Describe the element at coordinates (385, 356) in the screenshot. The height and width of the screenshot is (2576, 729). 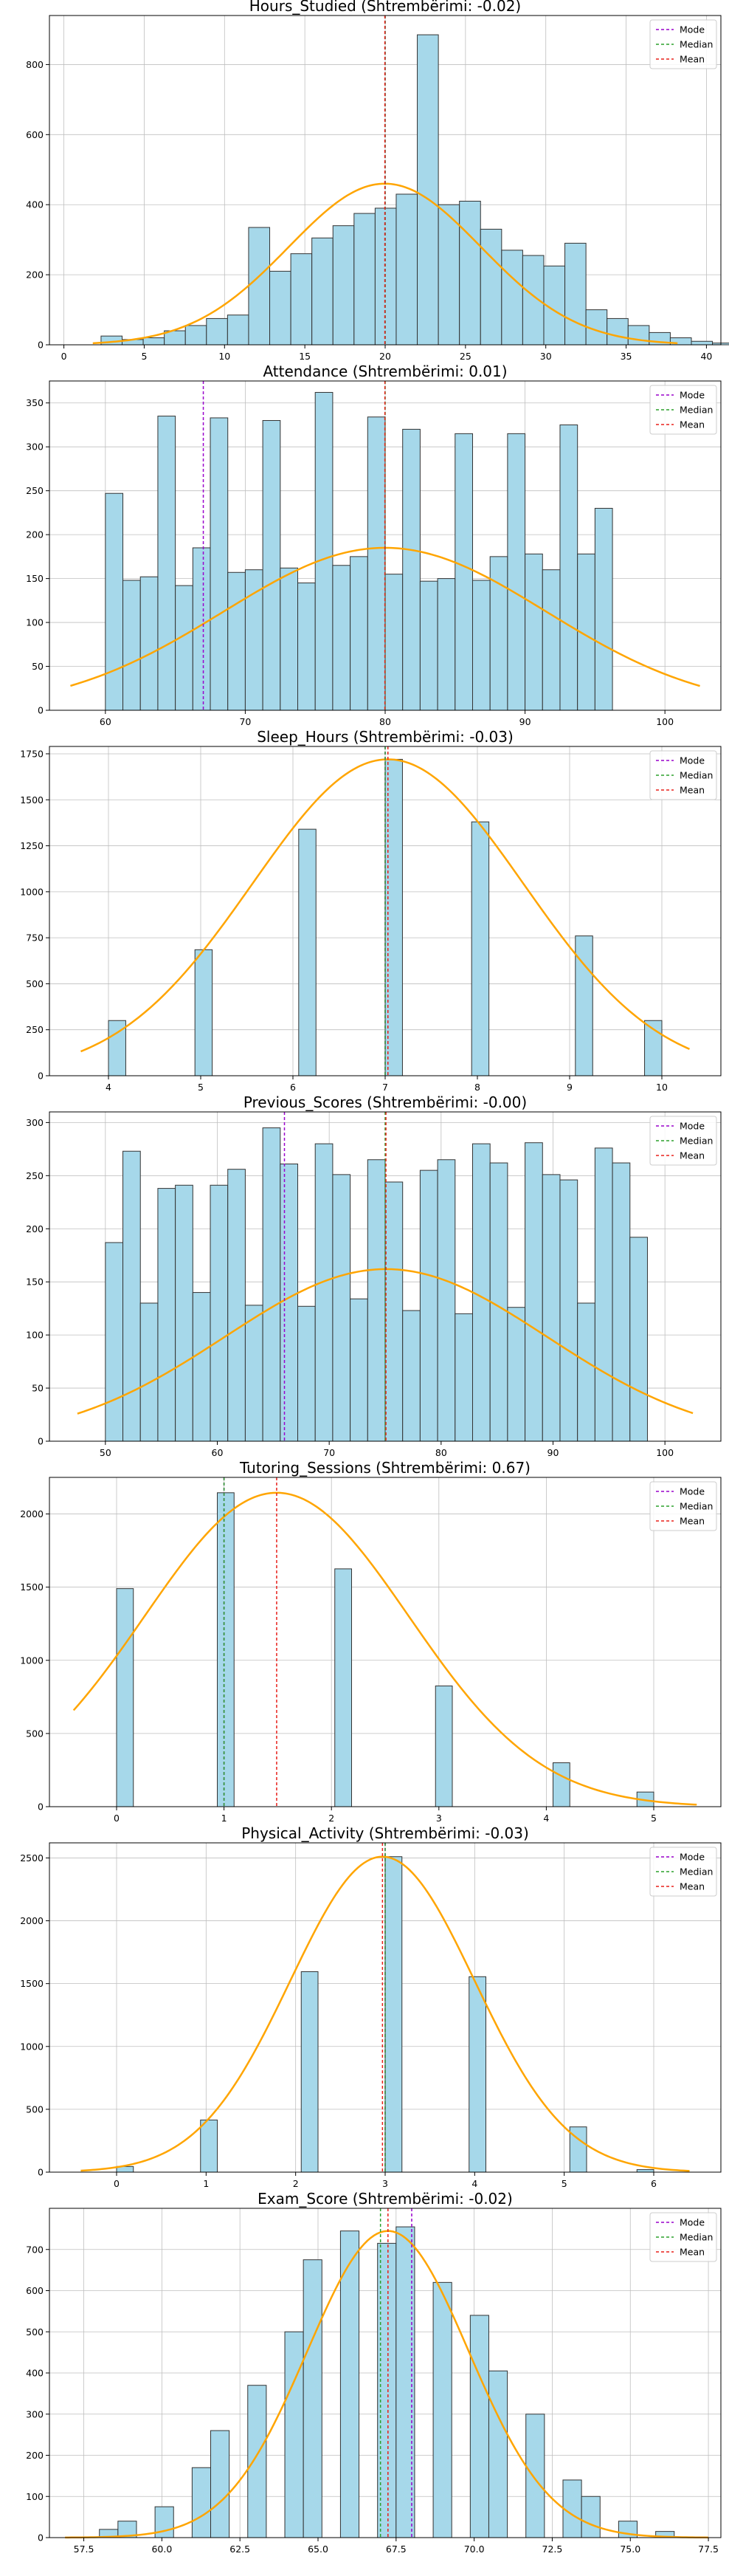
I see `x-tick-label: 20` at that location.